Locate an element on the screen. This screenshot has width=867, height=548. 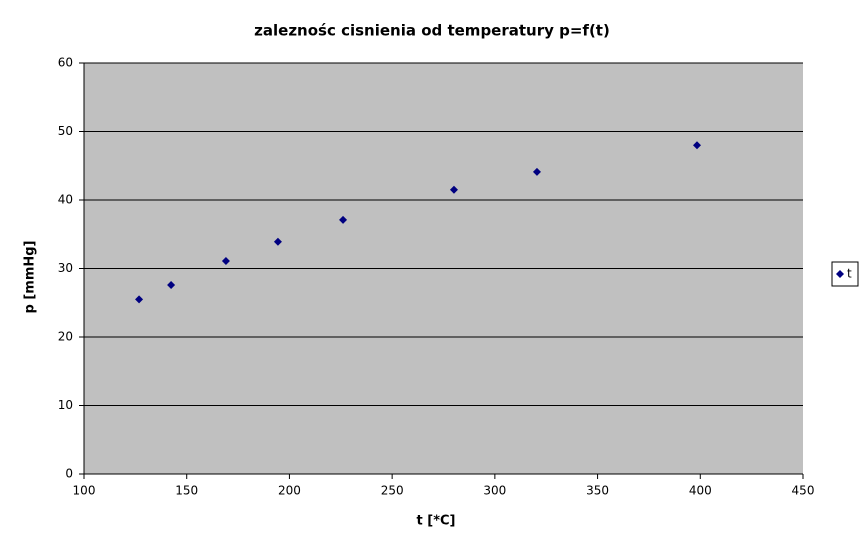
y-axis-title: p [mmHg] is located at coordinates (30, 277).